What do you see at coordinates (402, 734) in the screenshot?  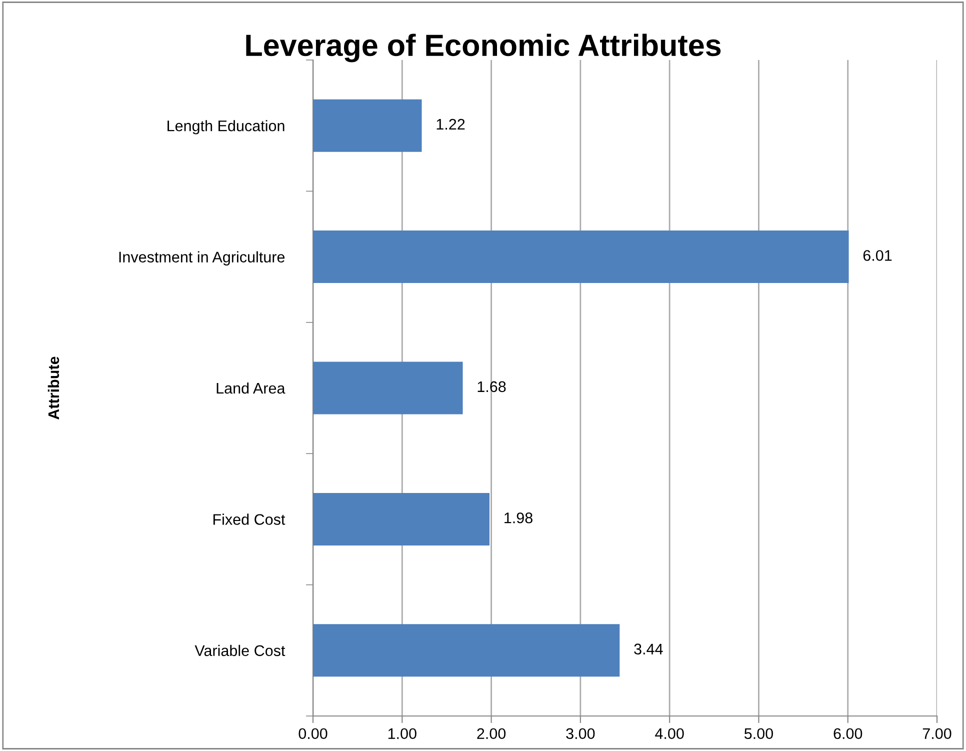 I see `x-tick-label: 1.00` at bounding box center [402, 734].